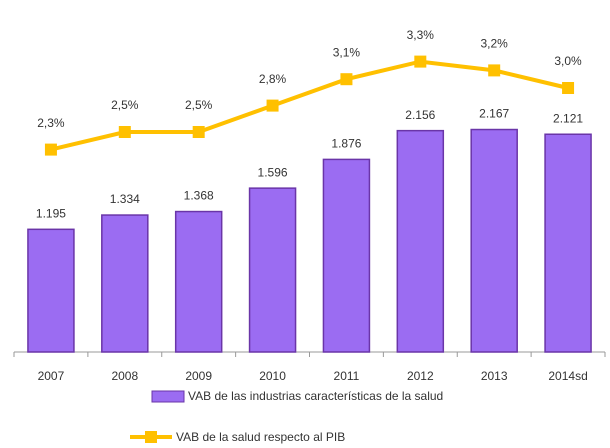 The height and width of the screenshot is (448, 610). Describe the element at coordinates (125, 199) in the screenshot. I see `bar-value-label: 1.334` at that location.